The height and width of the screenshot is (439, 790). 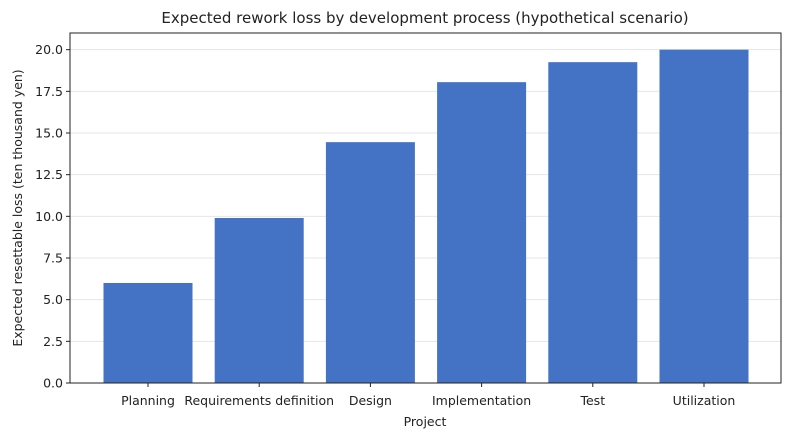 I want to click on y-tick-label: 20.0, so click(x=49, y=49).